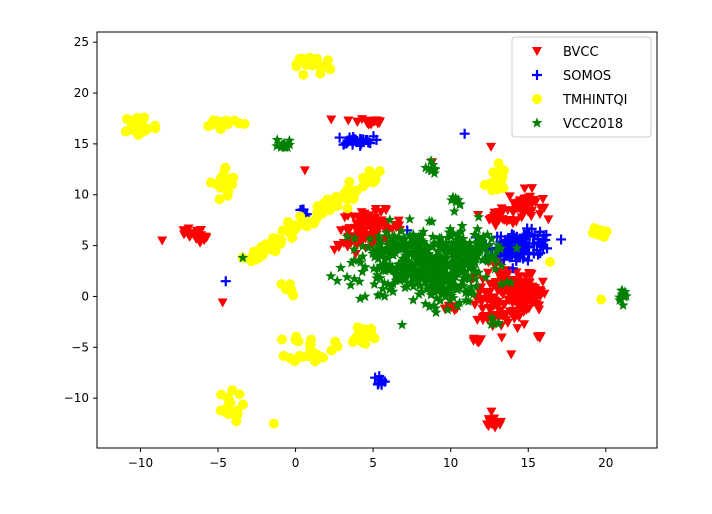 Image resolution: width=712 pixels, height=514 pixels. I want to click on legend-item-tmhintqi: TMHINTQI, so click(580, 100).